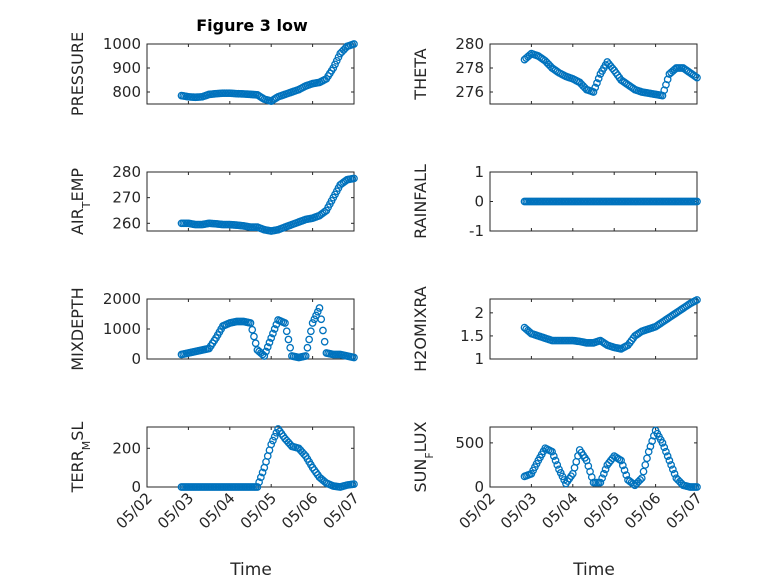  I want to click on subplot-air_temp: 260 270 280 AIRTEMP, so click(213, 199).